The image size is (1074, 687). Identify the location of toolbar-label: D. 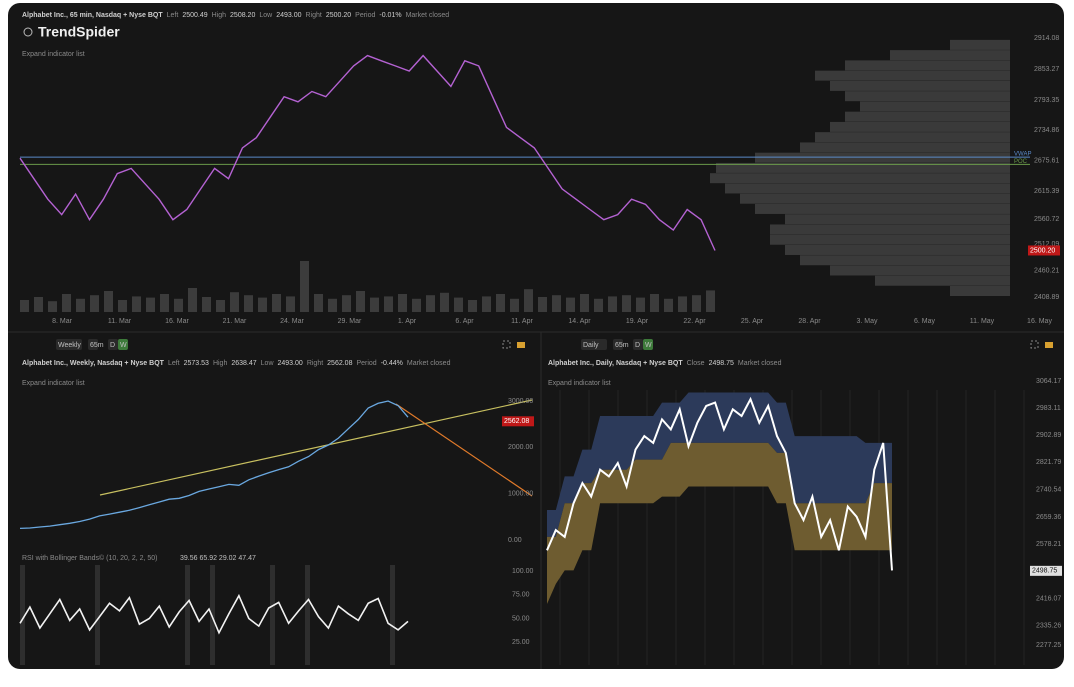
(112, 345).